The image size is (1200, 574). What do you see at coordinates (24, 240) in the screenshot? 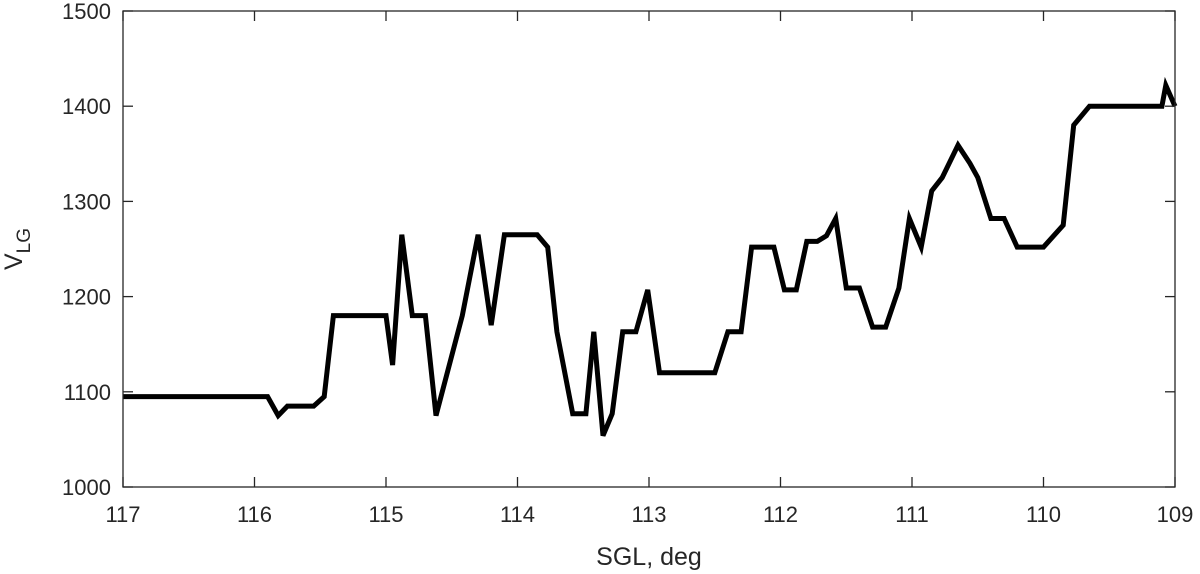
I see `y-axis-title-subscript: LG` at bounding box center [24, 240].